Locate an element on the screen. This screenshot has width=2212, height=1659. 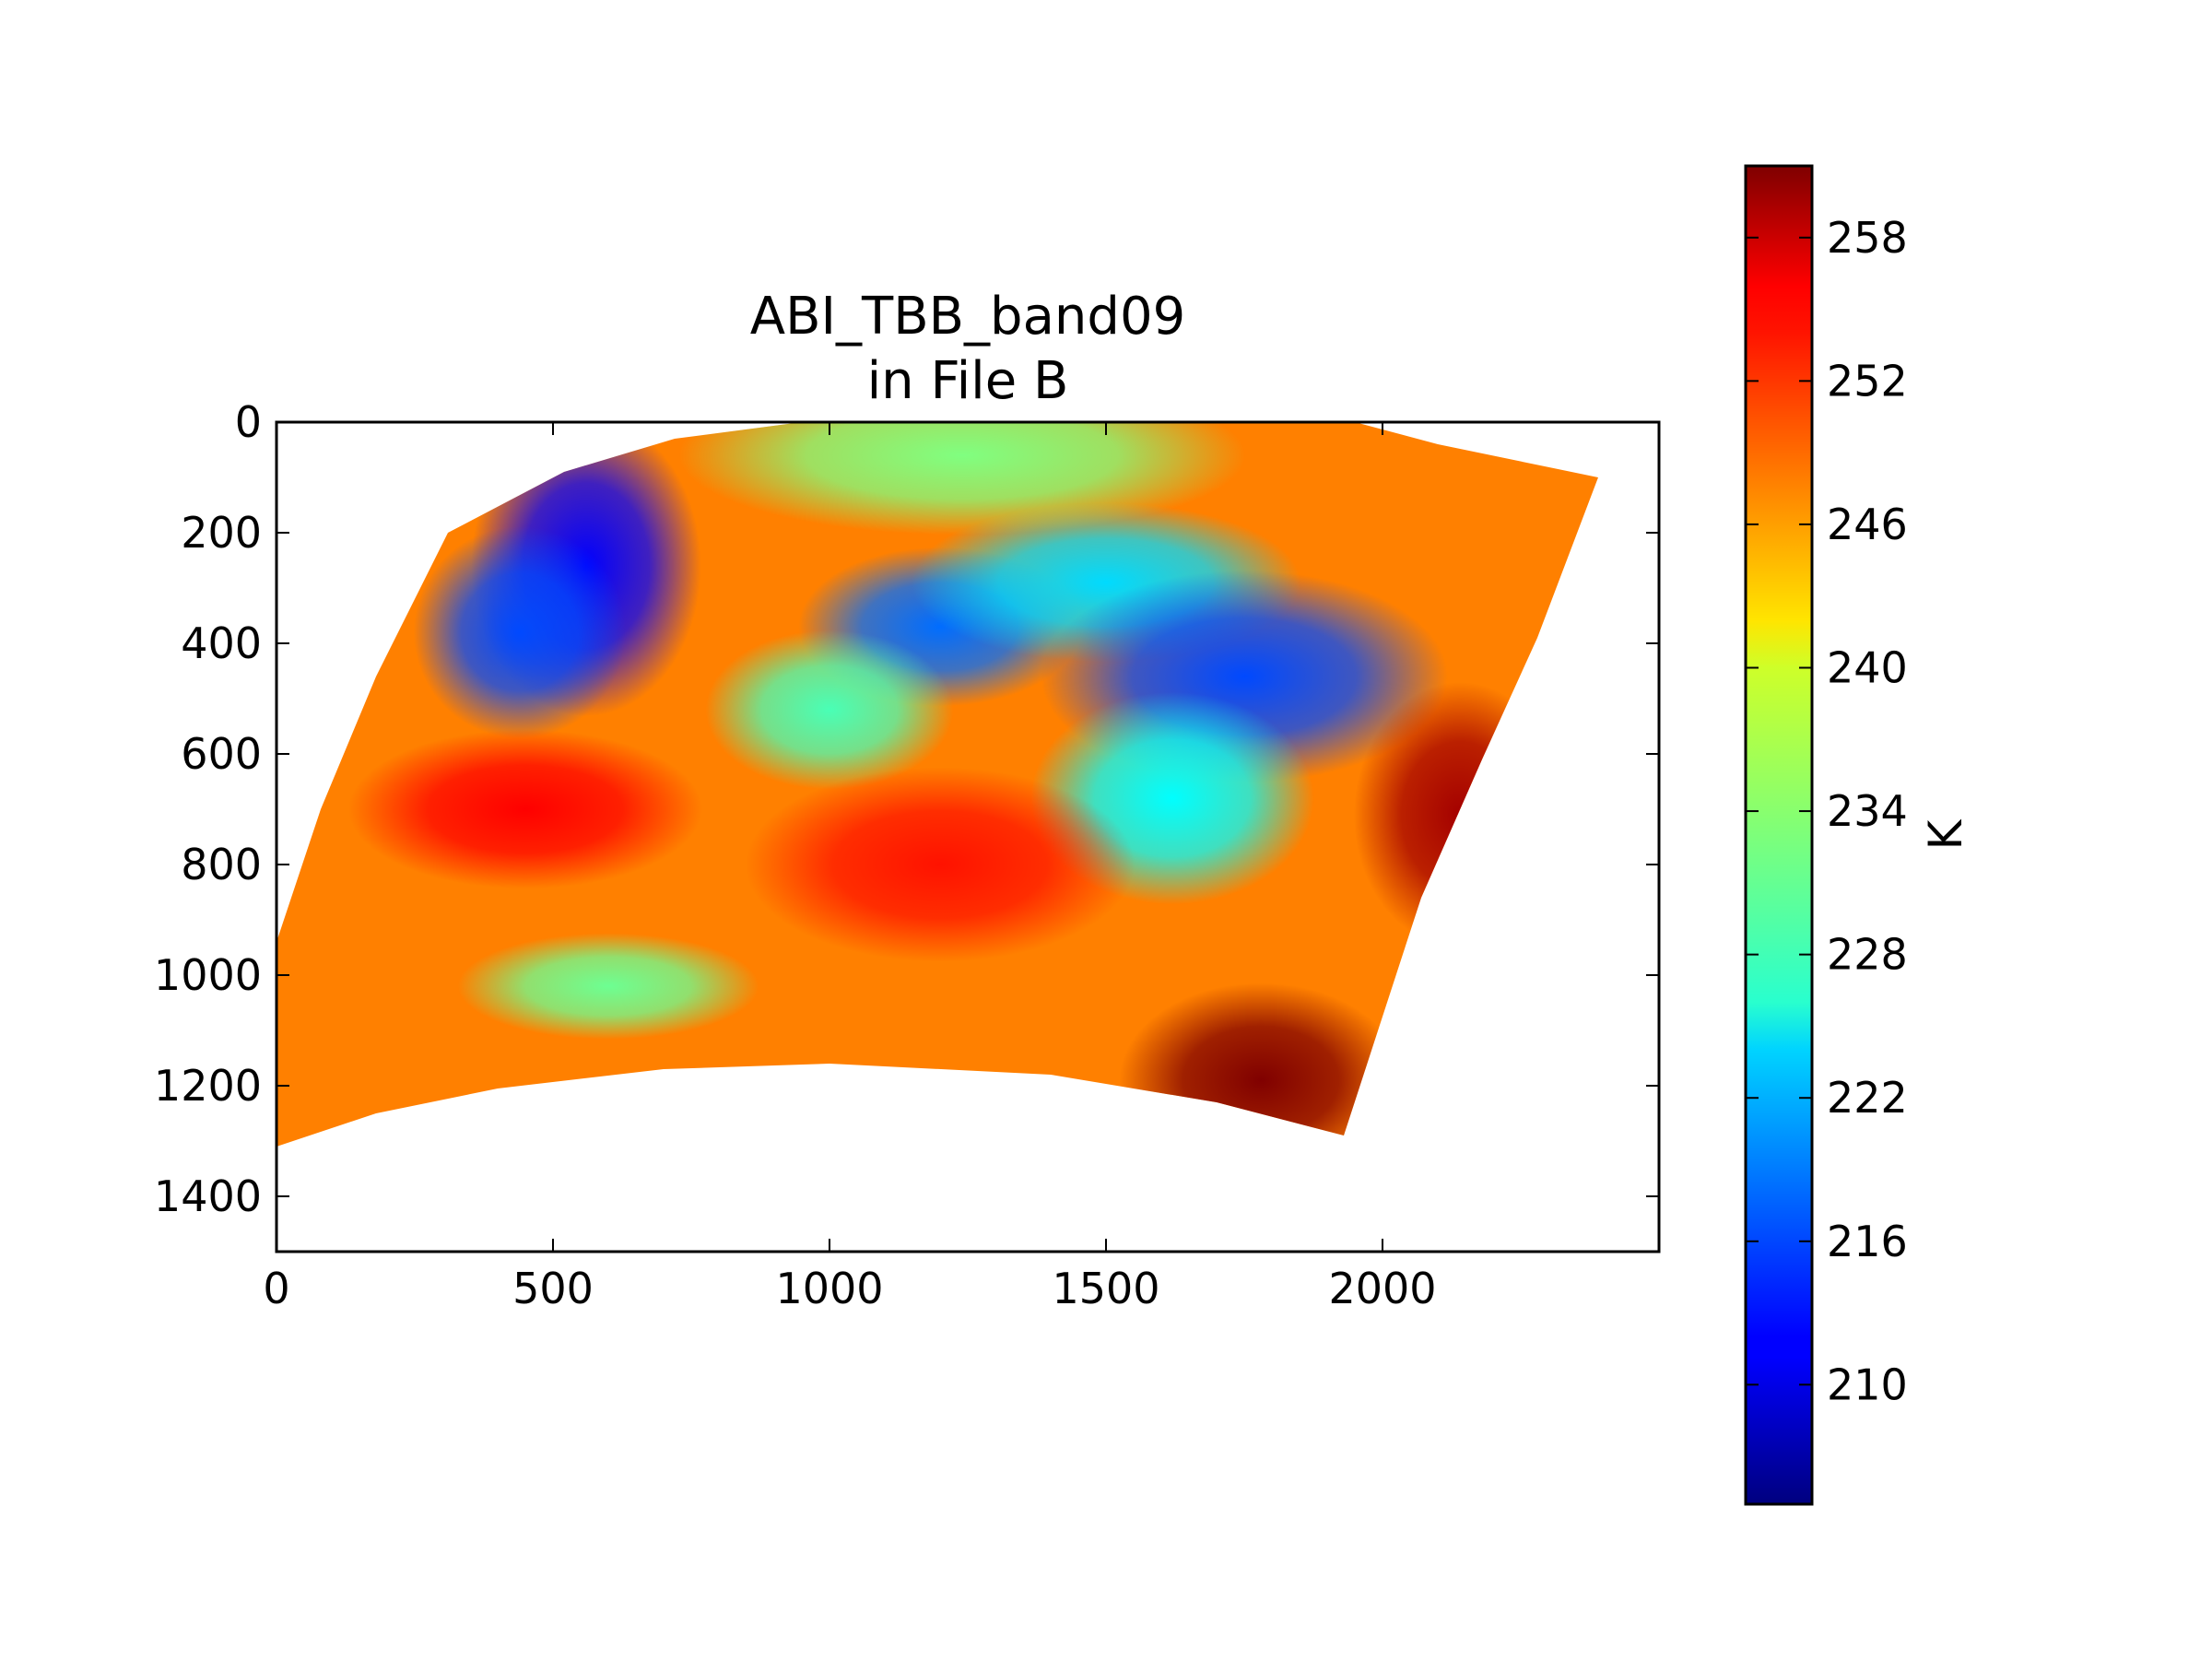
colorbar-tick-label: 210 is located at coordinates (1867, 1384).